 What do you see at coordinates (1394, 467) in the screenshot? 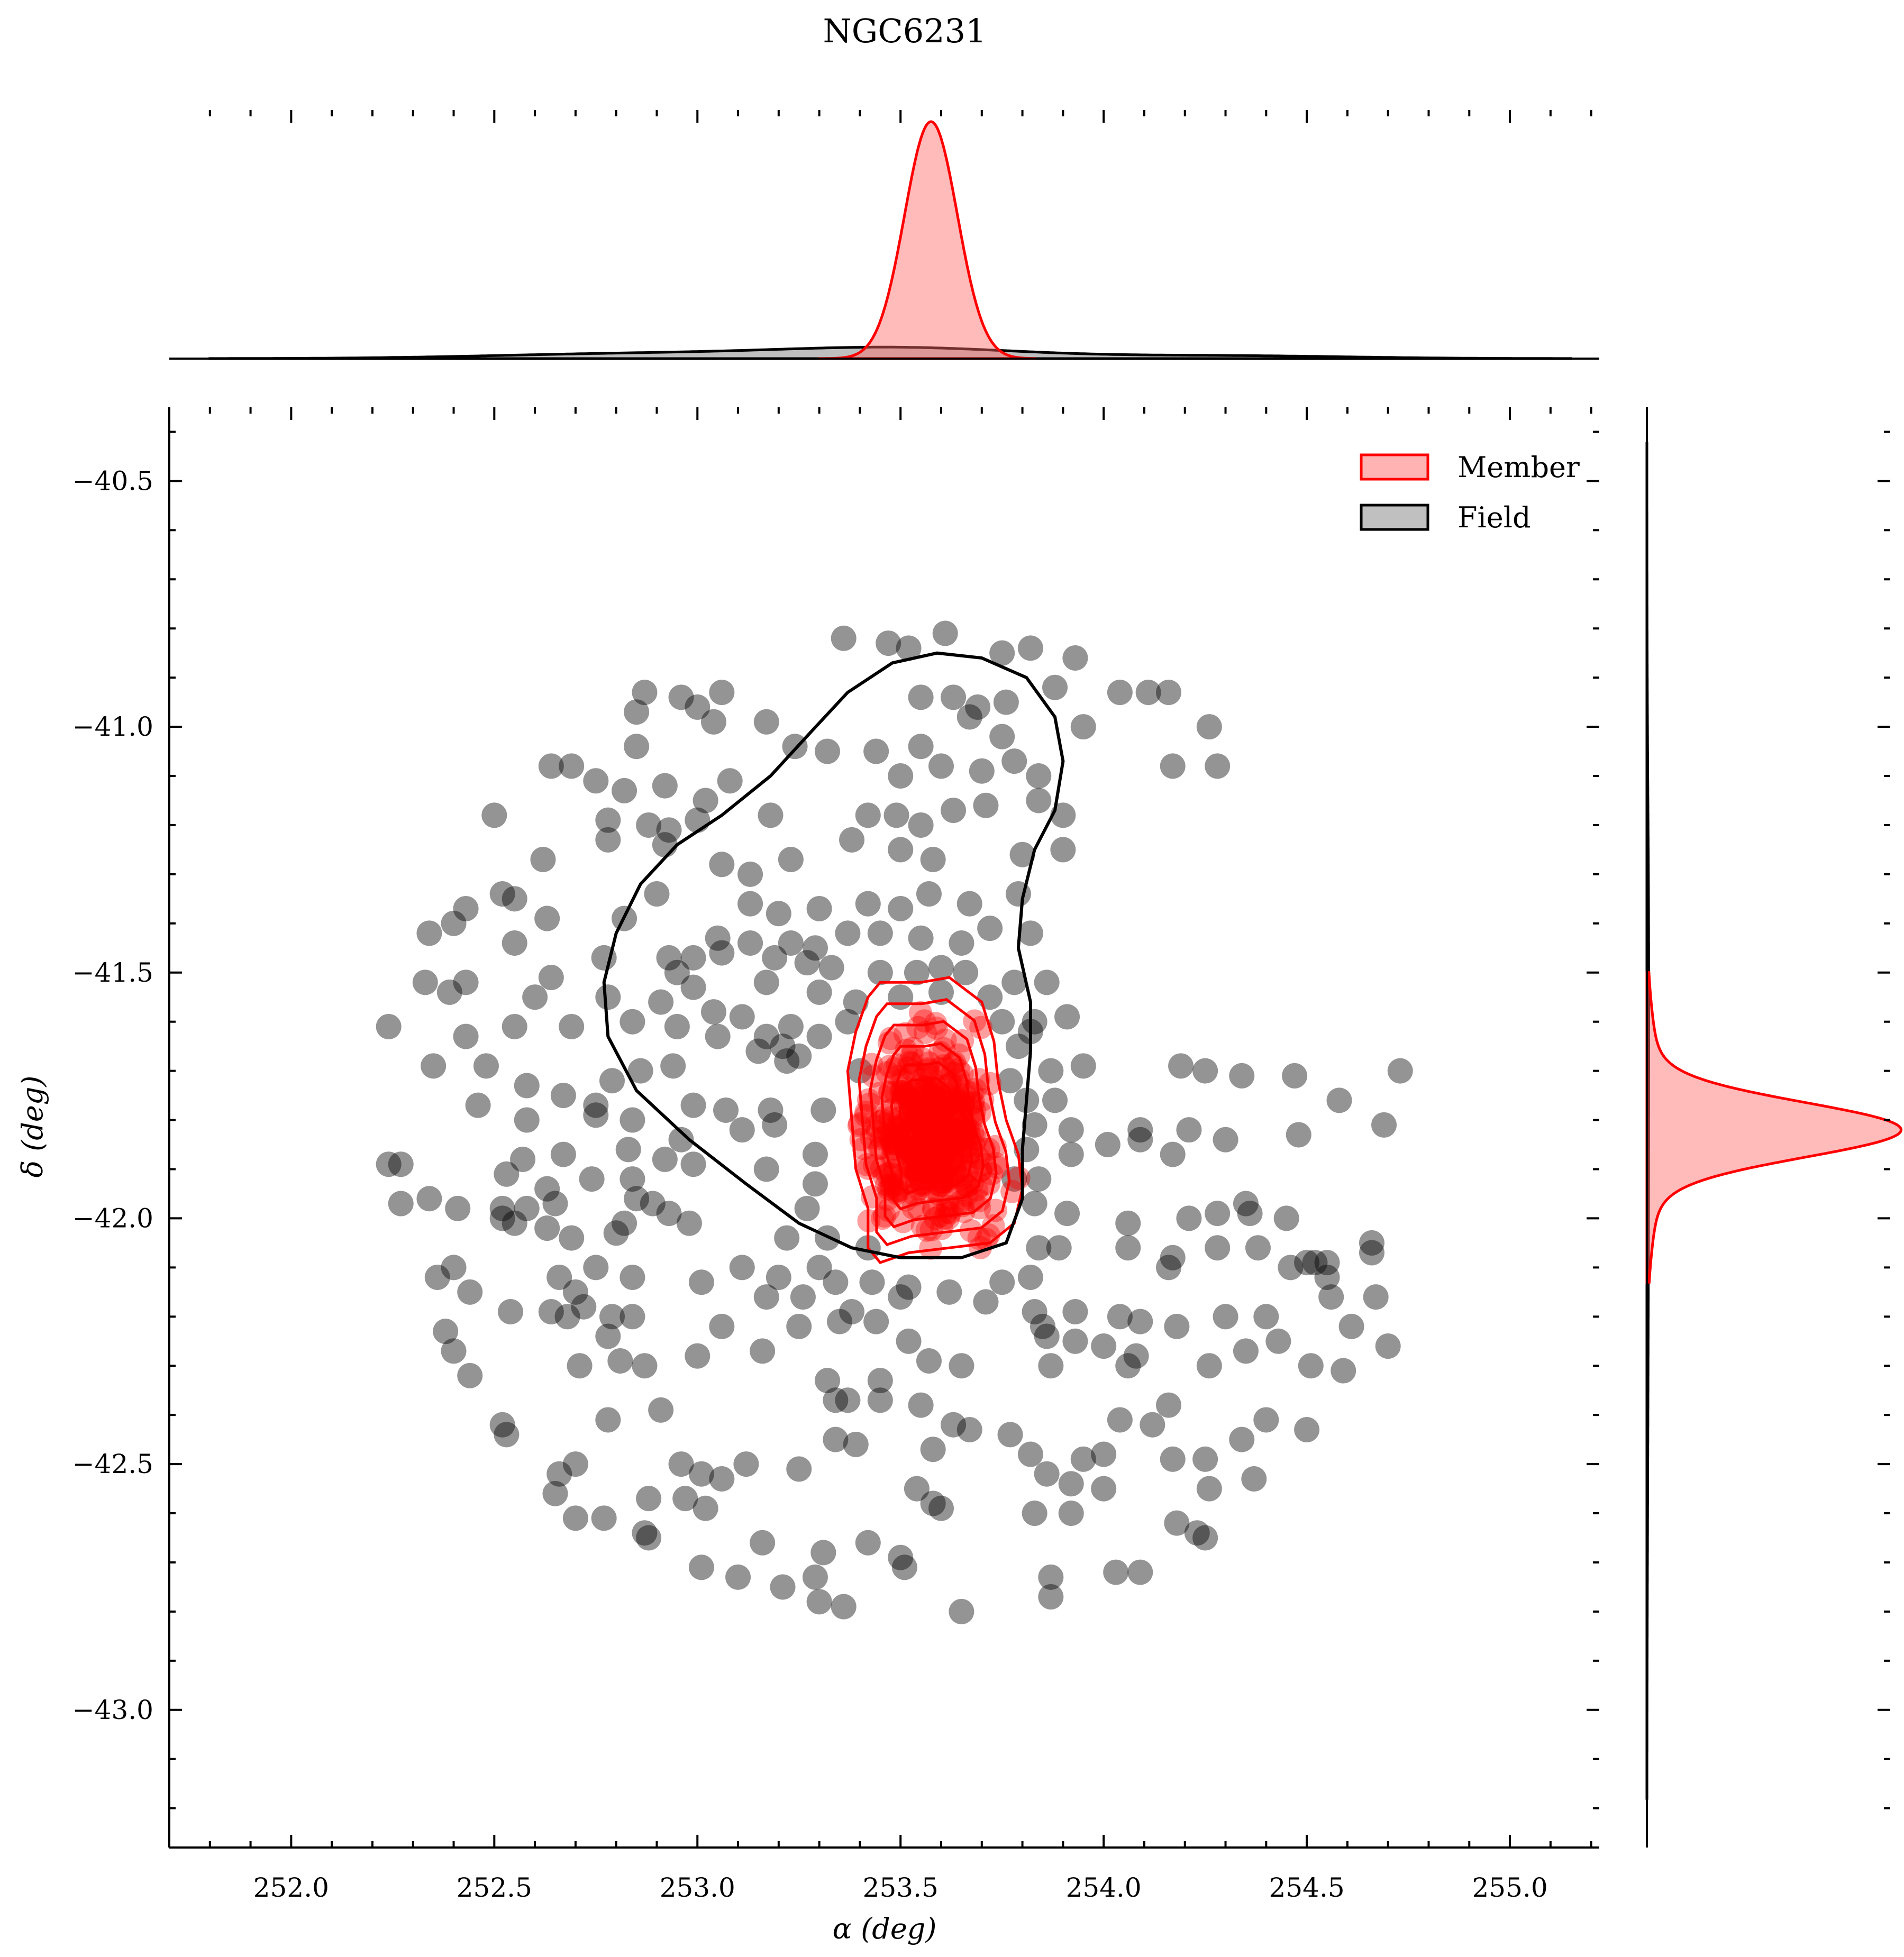
I see `legend-swatch-member` at bounding box center [1394, 467].